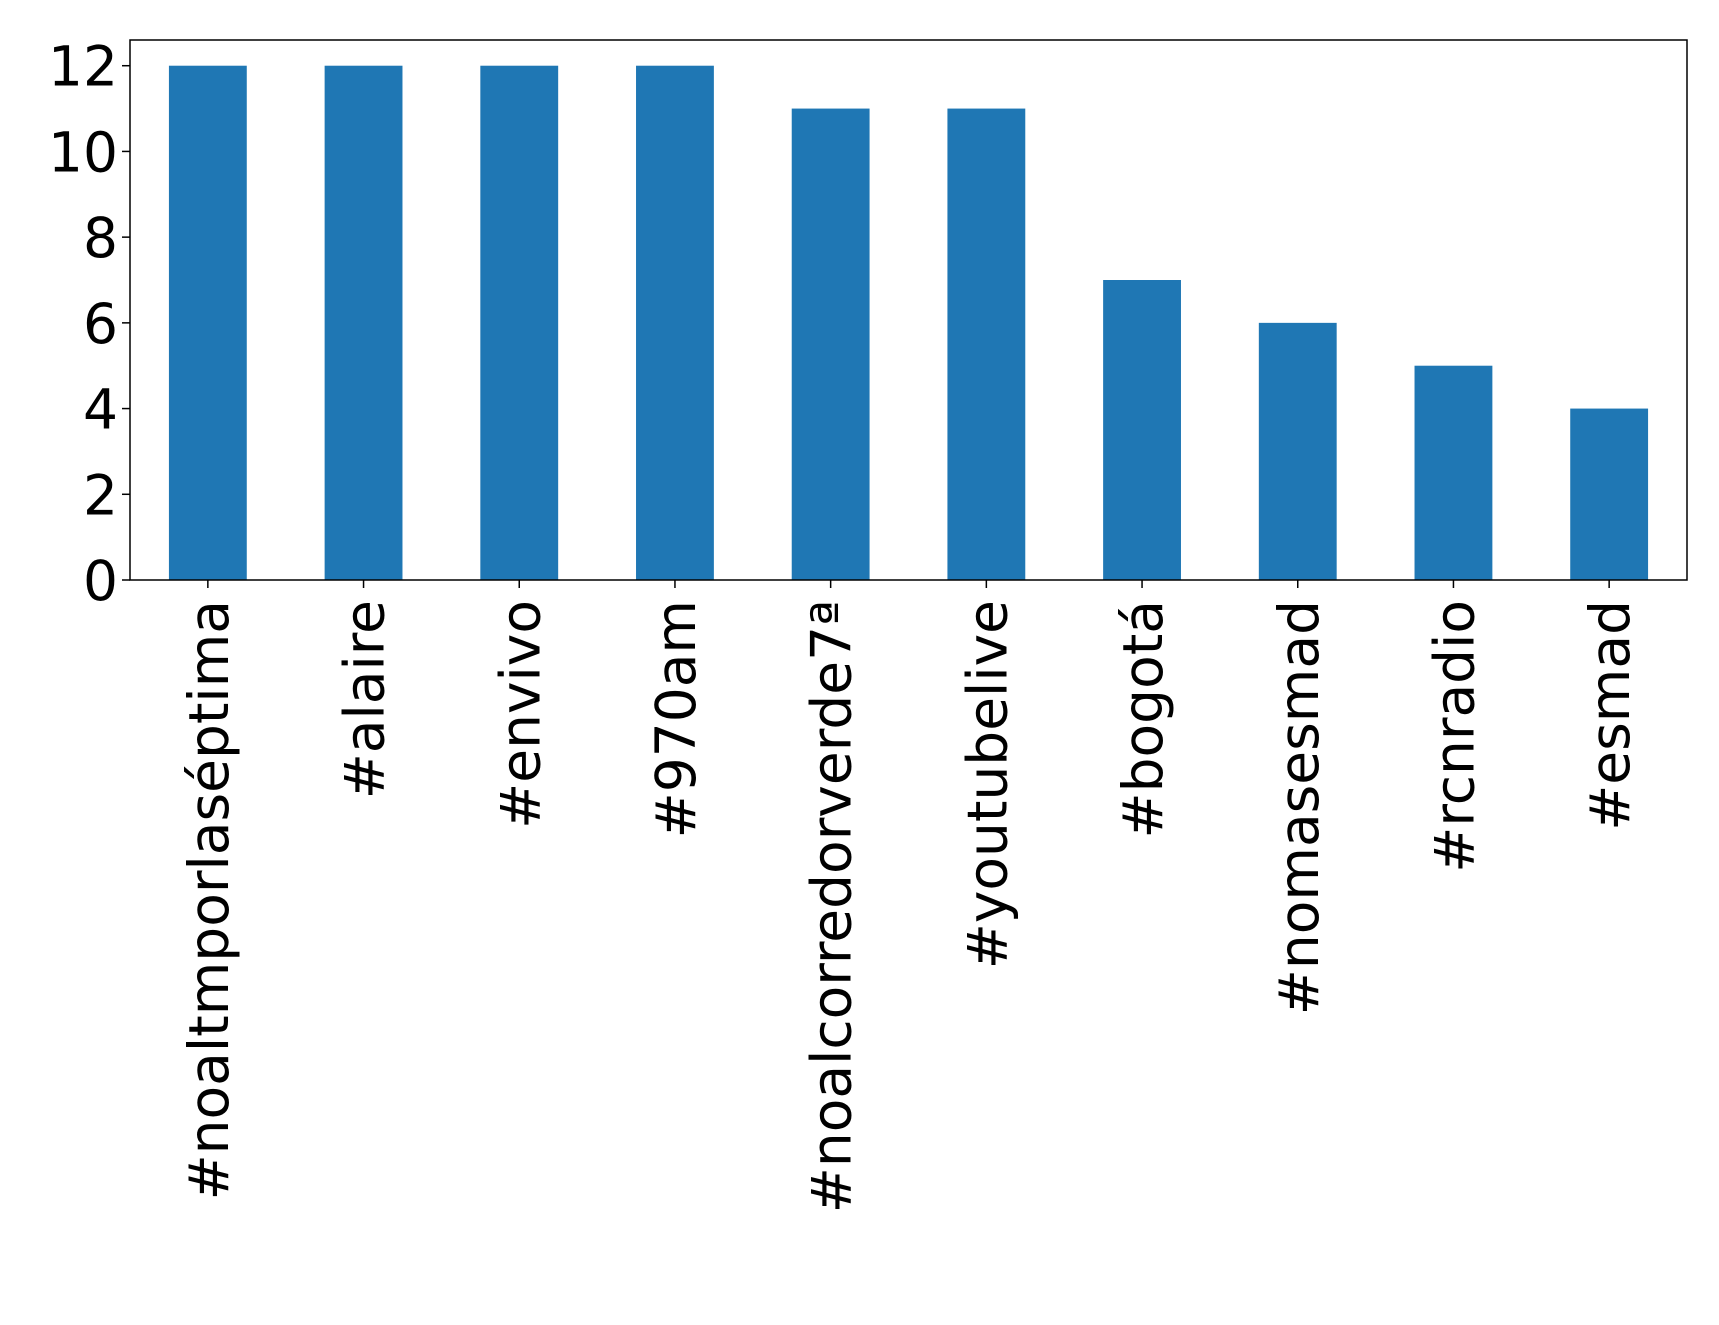 The image size is (1719, 1325). What do you see at coordinates (209, 900) in the screenshot?
I see `x-tick-label: #noaltmporlaséptima` at bounding box center [209, 900].